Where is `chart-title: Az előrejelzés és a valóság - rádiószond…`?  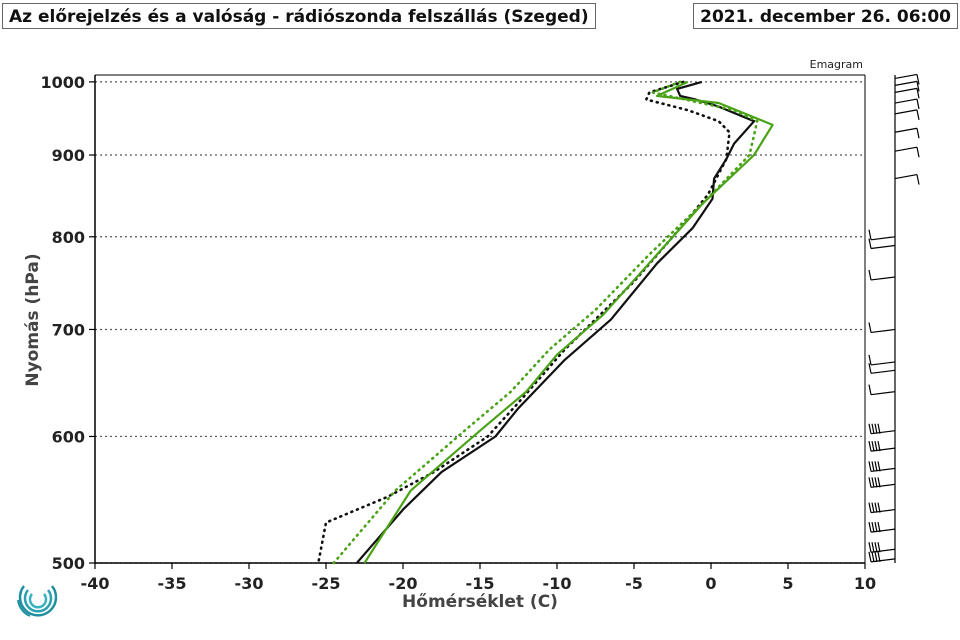 chart-title: Az előrejelzés és a valóság - rádiószond… is located at coordinates (299, 16).